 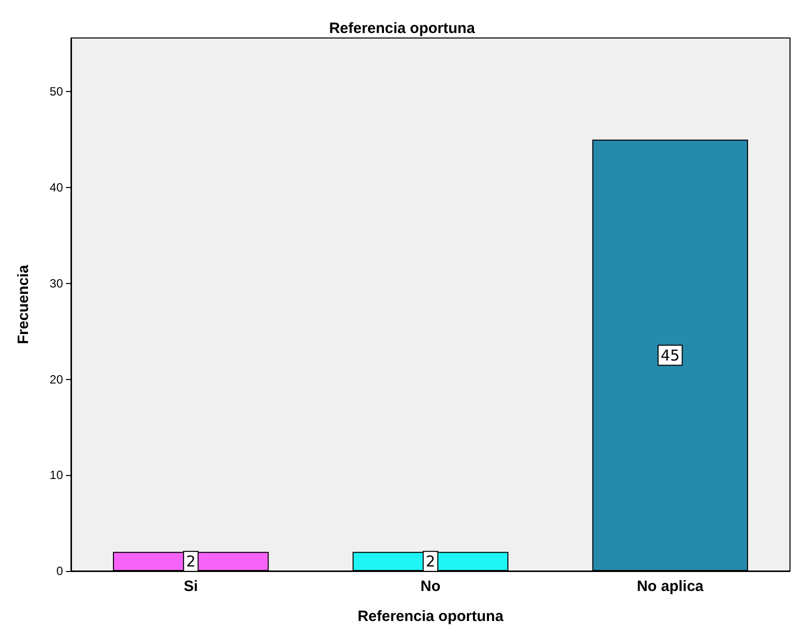 I want to click on y-tick-label: 0, so click(x=60, y=571).